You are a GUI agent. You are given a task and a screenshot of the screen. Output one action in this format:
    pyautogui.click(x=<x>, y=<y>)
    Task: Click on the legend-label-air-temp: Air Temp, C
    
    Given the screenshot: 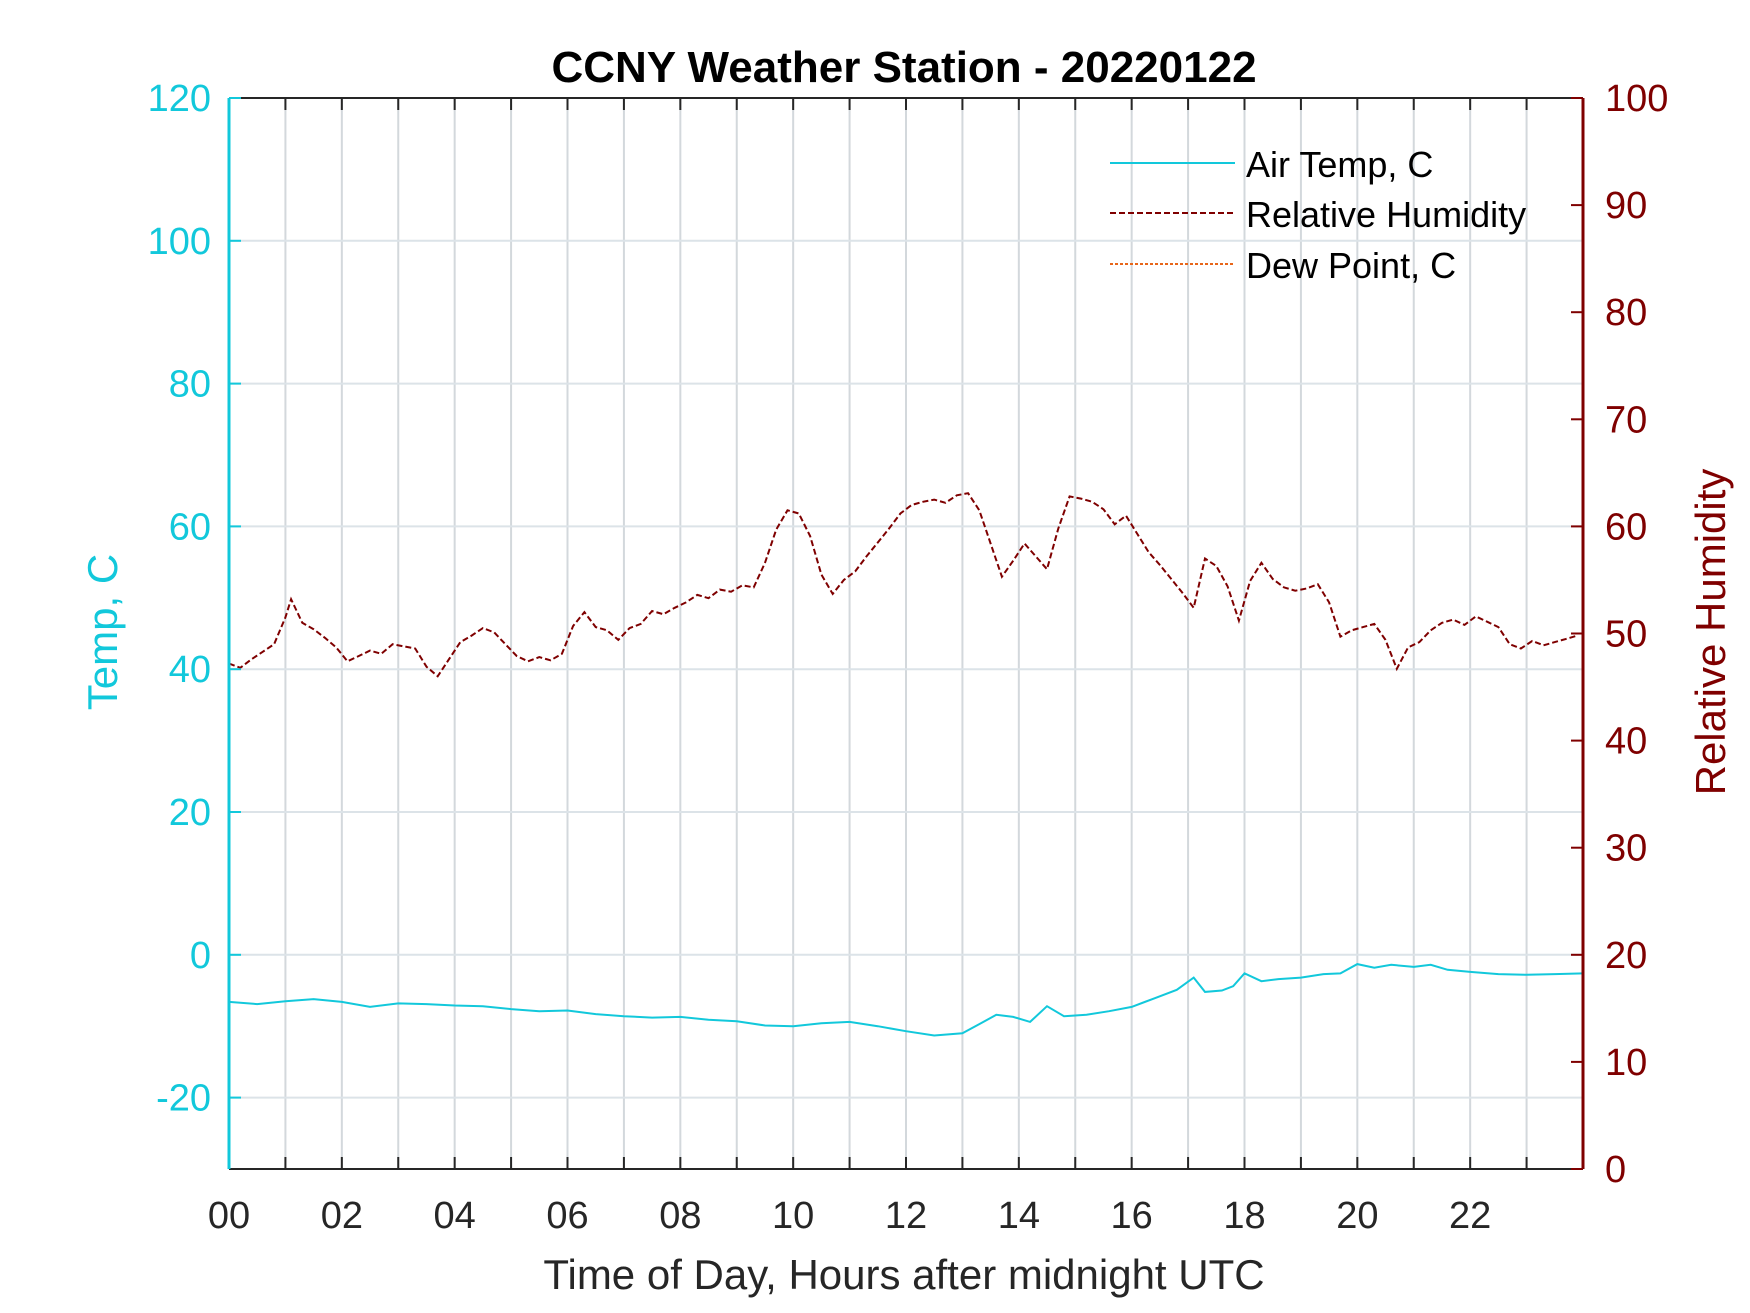 What is the action you would take?
    pyautogui.click(x=1339, y=164)
    